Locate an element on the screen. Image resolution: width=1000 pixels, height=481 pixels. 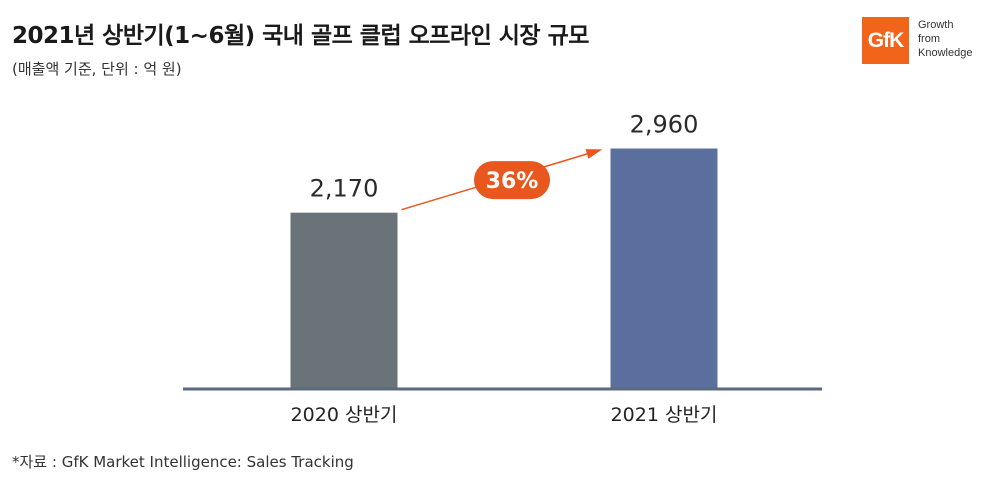
x-tick-label: 2021 상반기 is located at coordinates (664, 415).